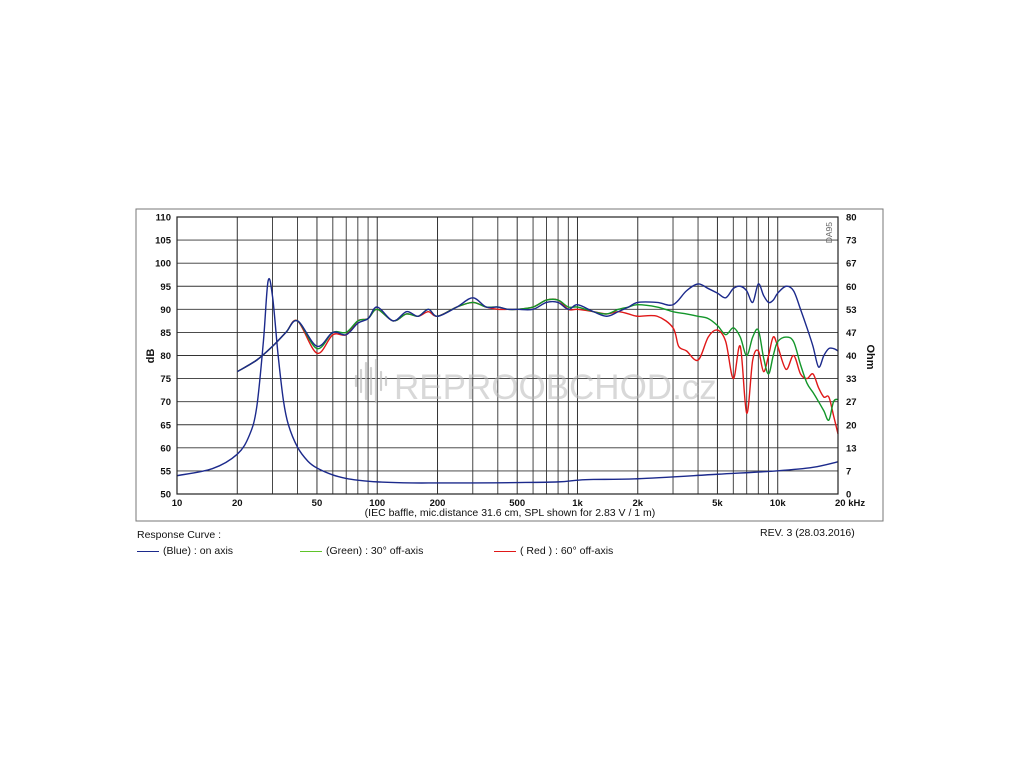  Describe the element at coordinates (537, 328) in the screenshot. I see `series-line-on-axis` at that location.